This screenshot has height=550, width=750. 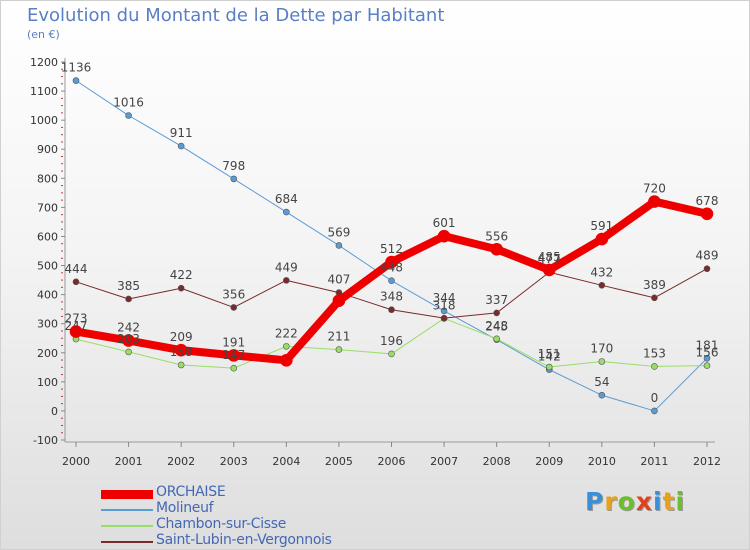 What do you see at coordinates (47, 178) in the screenshot?
I see `y-tick-label: 800` at bounding box center [47, 178].